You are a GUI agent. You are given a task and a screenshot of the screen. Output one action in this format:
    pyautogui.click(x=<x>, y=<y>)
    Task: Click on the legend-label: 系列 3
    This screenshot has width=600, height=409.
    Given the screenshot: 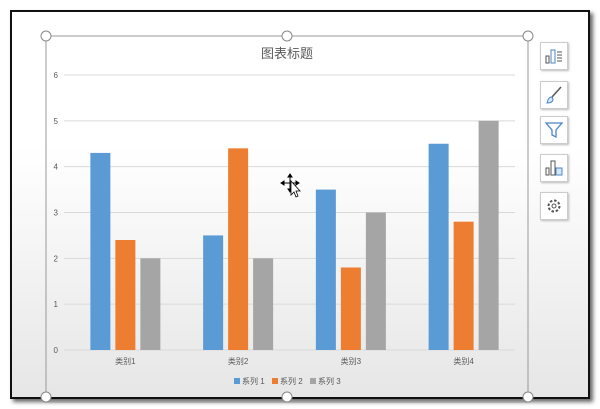 What is the action you would take?
    pyautogui.click(x=329, y=381)
    